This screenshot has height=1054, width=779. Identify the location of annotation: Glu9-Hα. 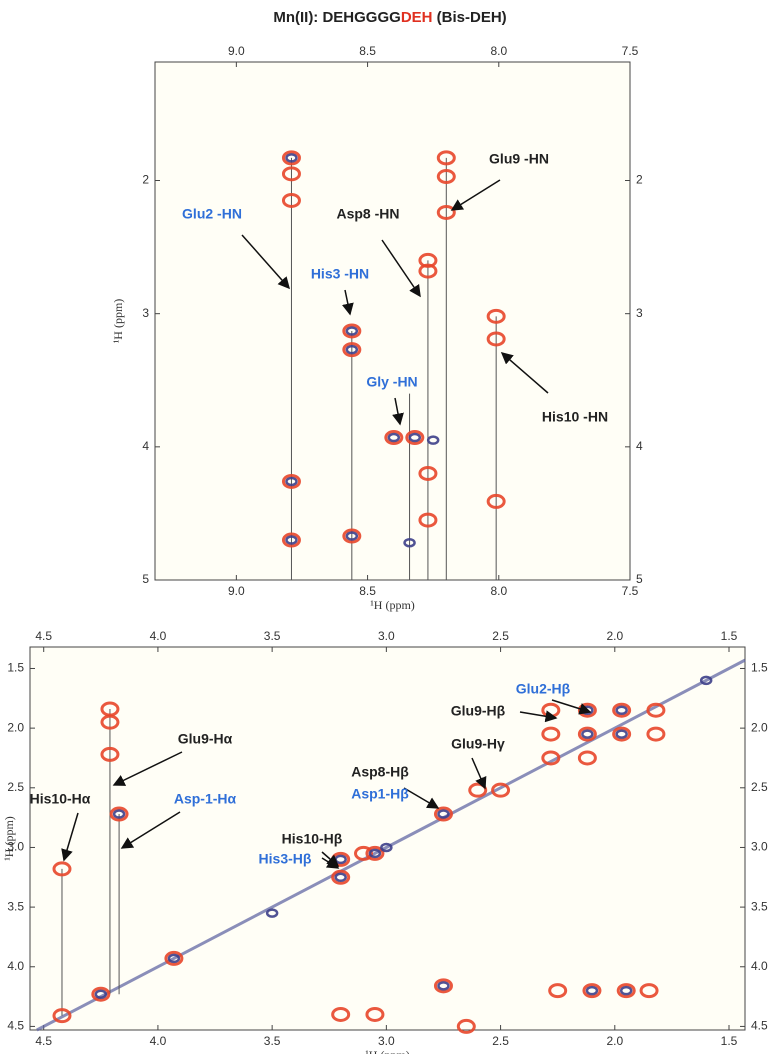
(205, 739).